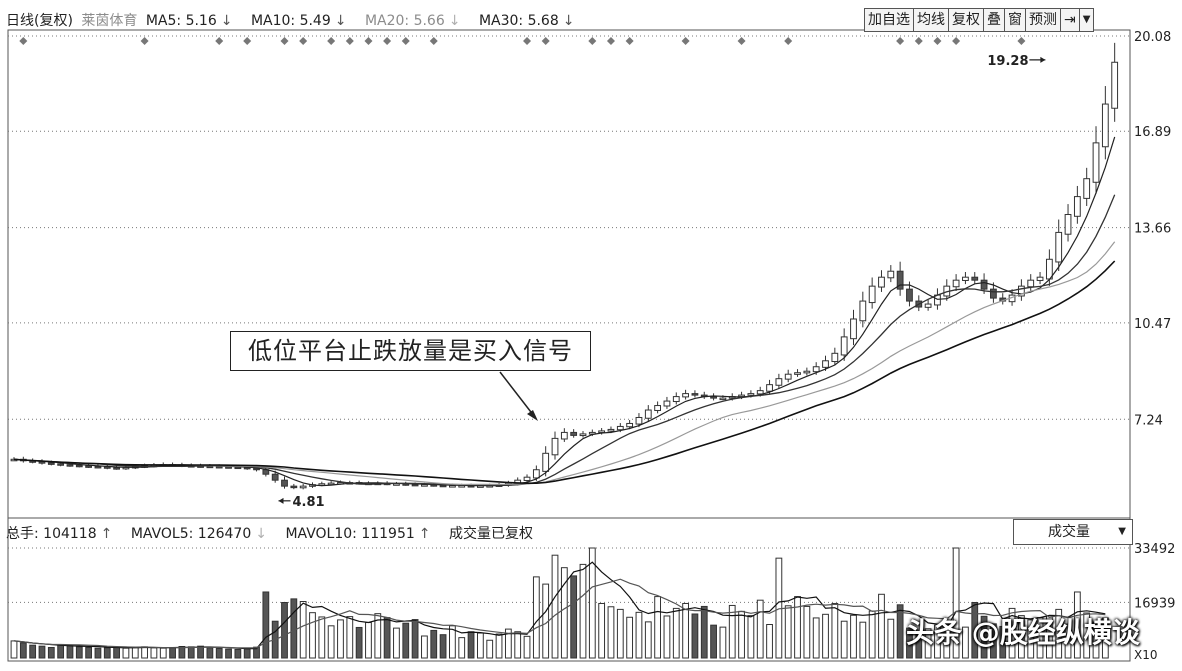 This screenshot has width=1182, height=671. What do you see at coordinates (994, 20) in the screenshot?
I see `overlay-button: 叠` at bounding box center [994, 20].